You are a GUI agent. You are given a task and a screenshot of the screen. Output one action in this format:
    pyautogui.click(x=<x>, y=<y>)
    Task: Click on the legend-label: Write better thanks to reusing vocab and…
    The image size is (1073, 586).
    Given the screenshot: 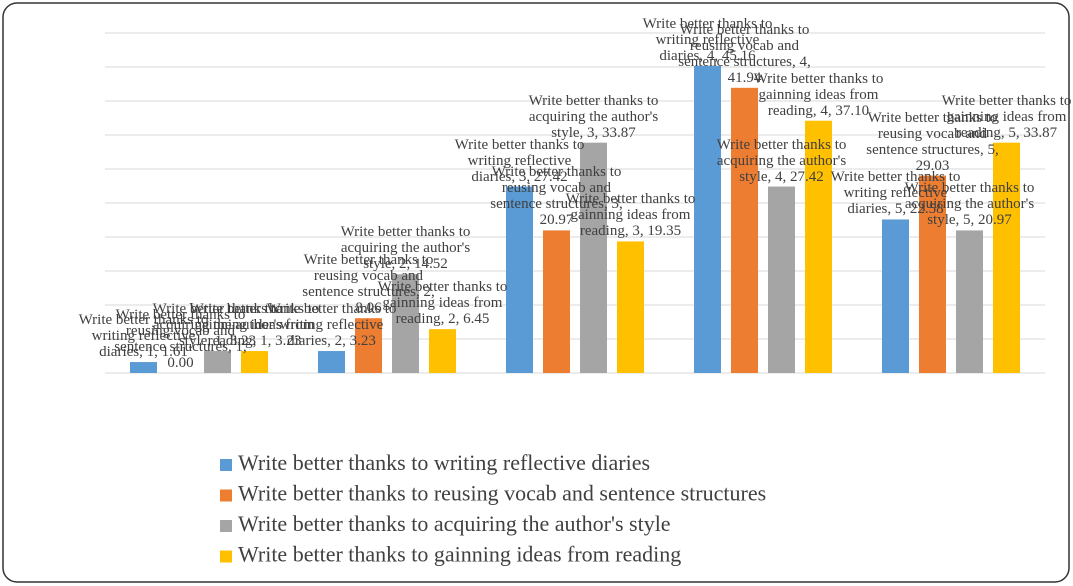 What is the action you would take?
    pyautogui.click(x=502, y=493)
    